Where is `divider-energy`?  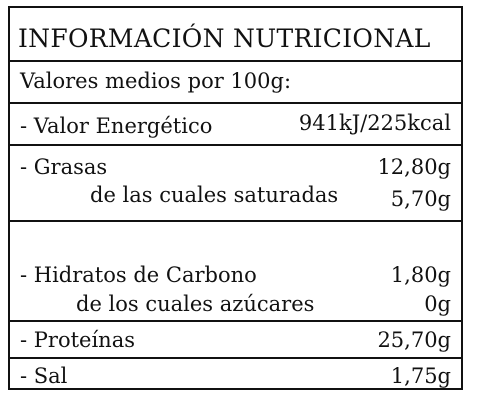 divider-energy is located at coordinates (235, 145).